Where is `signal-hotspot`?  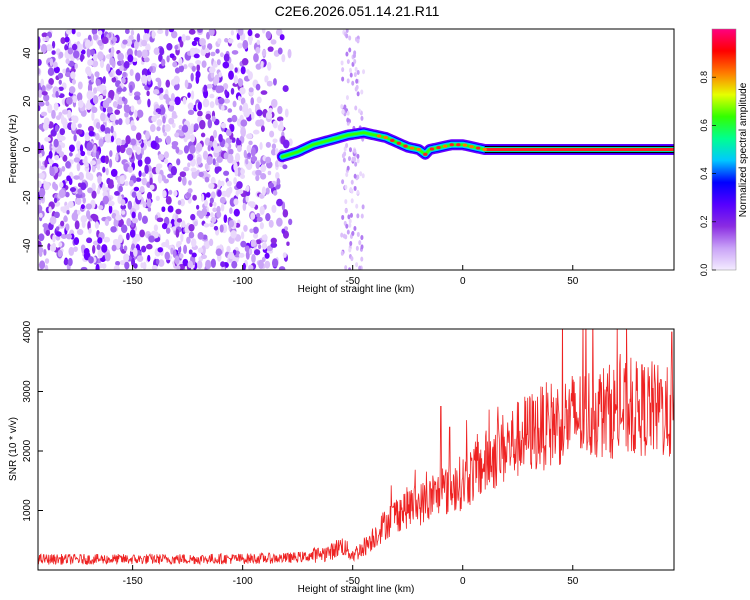
signal-hotspot is located at coordinates (484, 149).